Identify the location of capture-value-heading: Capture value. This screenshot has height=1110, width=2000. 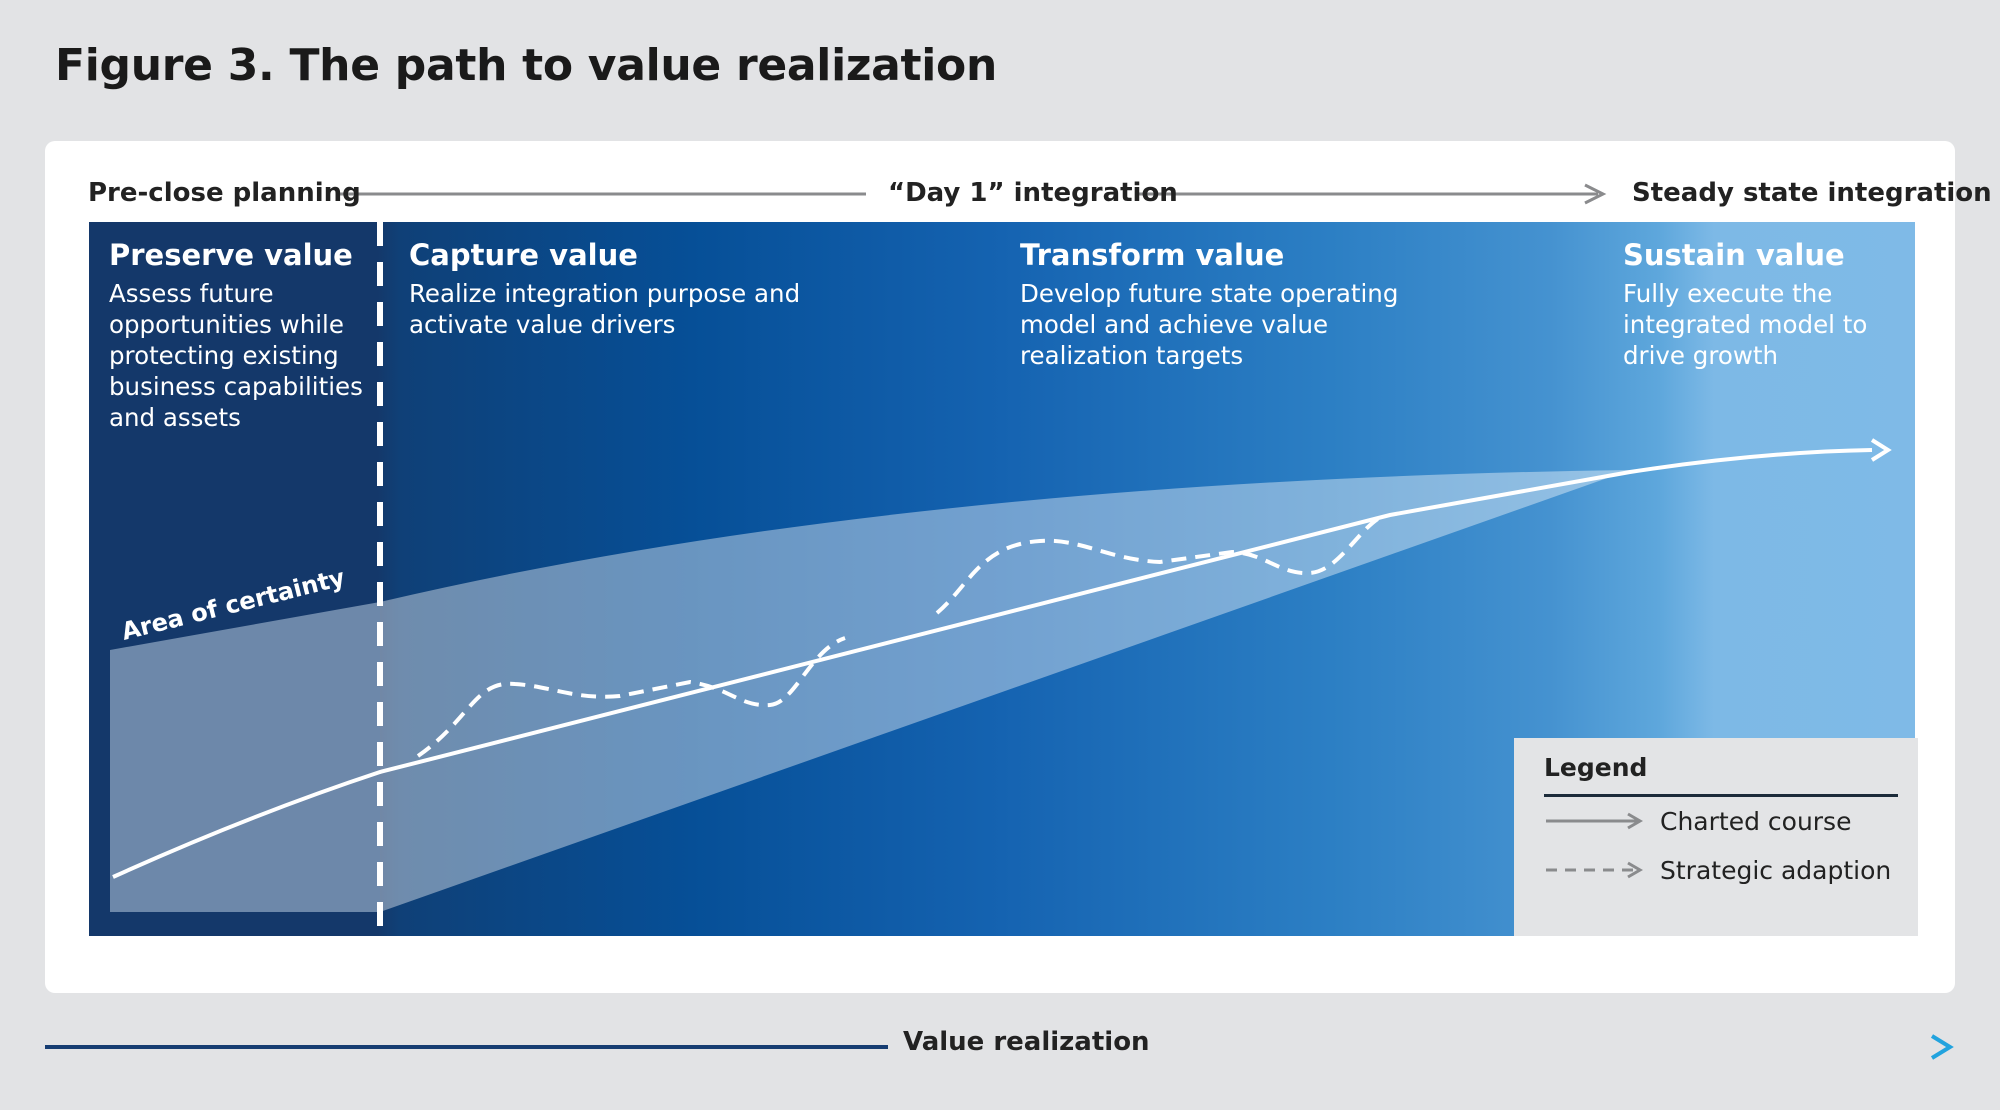
(523, 255).